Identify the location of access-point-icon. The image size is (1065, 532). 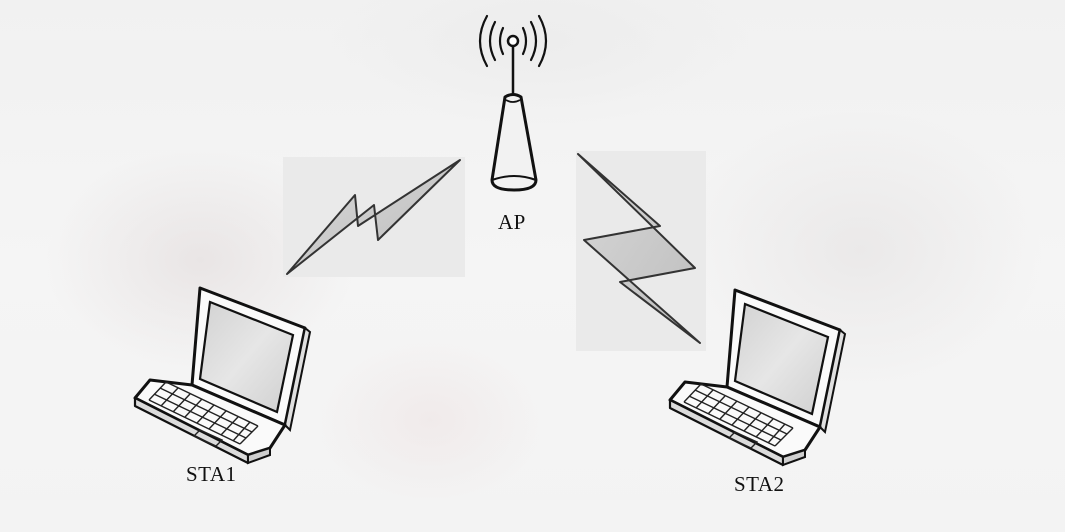
(513, 103).